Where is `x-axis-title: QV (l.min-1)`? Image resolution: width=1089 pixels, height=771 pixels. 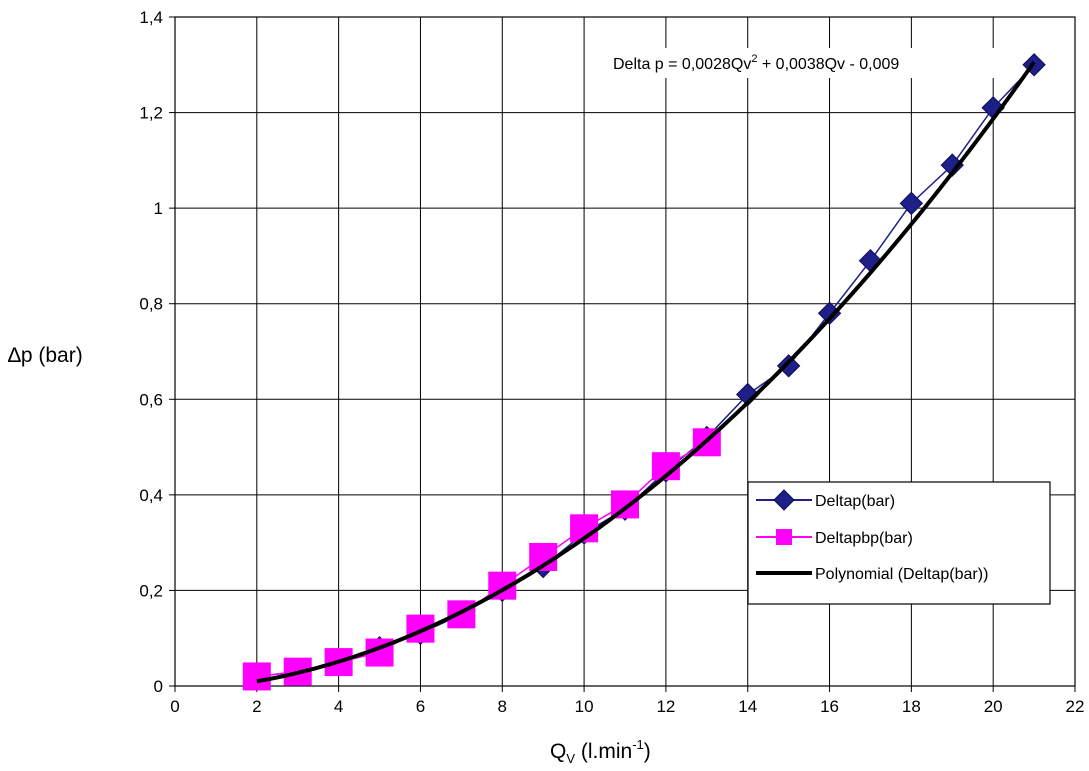
x-axis-title: QV (l.min-1) is located at coordinates (600, 751).